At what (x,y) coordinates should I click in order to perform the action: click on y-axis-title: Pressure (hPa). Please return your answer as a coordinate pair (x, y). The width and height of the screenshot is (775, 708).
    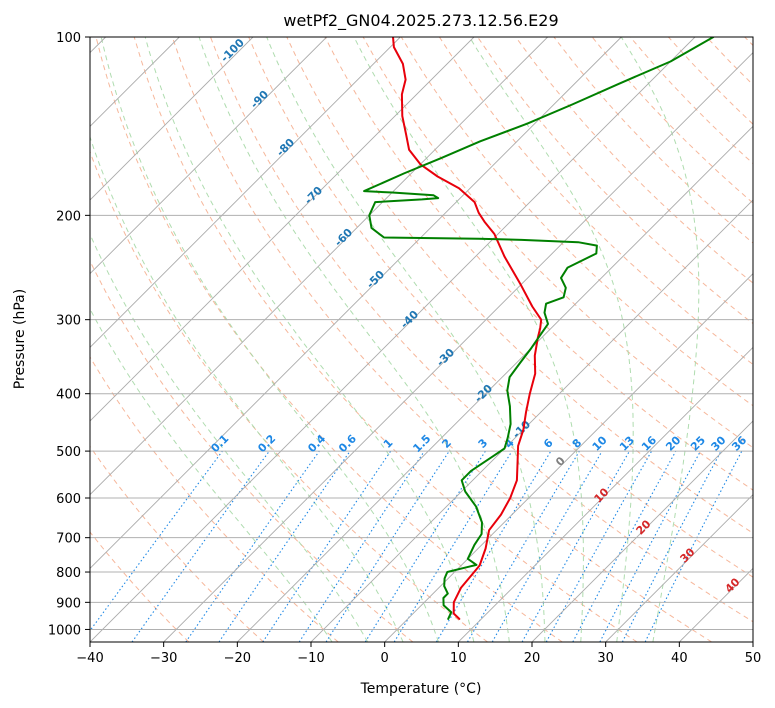
    Looking at the image, I should click on (20, 339).